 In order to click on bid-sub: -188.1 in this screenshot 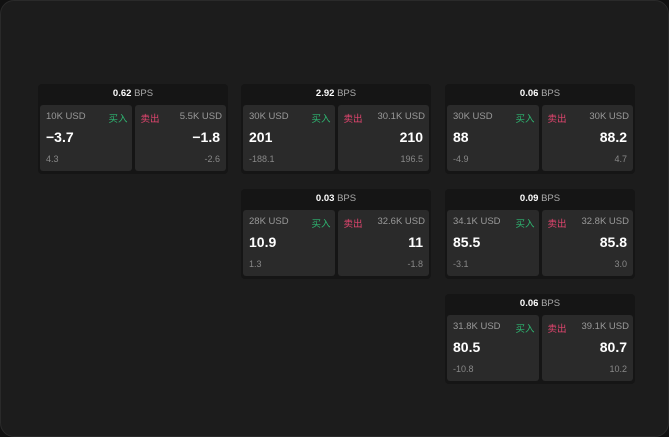, I will do `click(262, 159)`.